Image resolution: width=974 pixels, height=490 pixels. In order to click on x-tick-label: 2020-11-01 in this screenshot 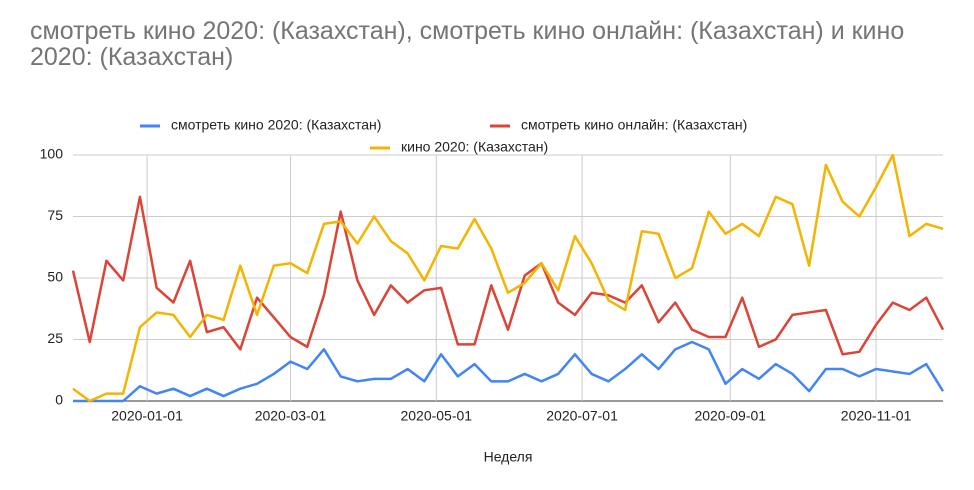, I will do `click(876, 416)`.